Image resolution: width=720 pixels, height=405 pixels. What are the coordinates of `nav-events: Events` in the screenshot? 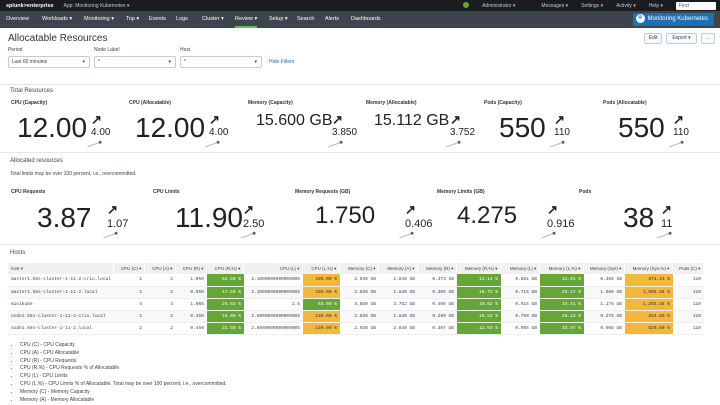 It's located at (157, 19).